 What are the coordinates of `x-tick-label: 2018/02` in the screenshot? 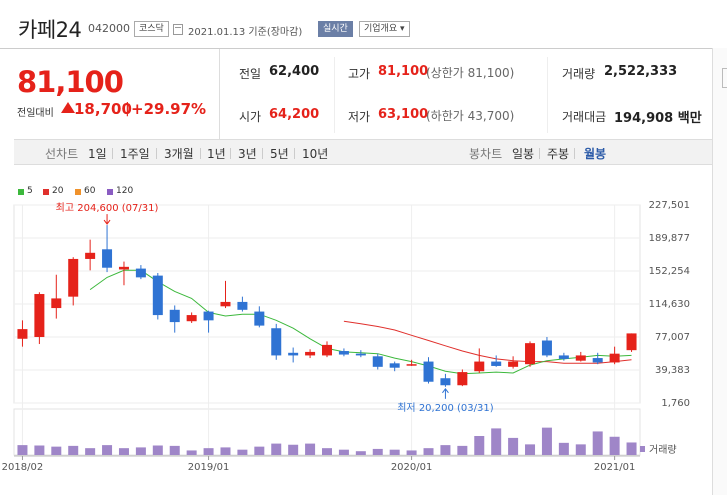 It's located at (23, 467).